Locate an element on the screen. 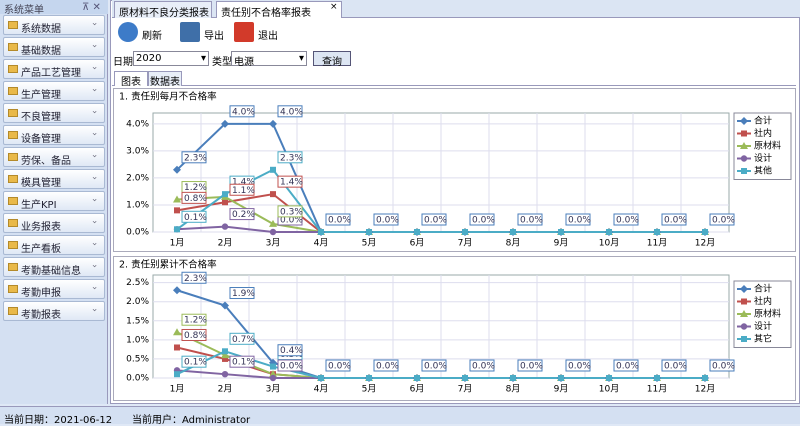 This screenshot has width=800, height=426. menu-item: 考勤报表 › is located at coordinates (54, 311).